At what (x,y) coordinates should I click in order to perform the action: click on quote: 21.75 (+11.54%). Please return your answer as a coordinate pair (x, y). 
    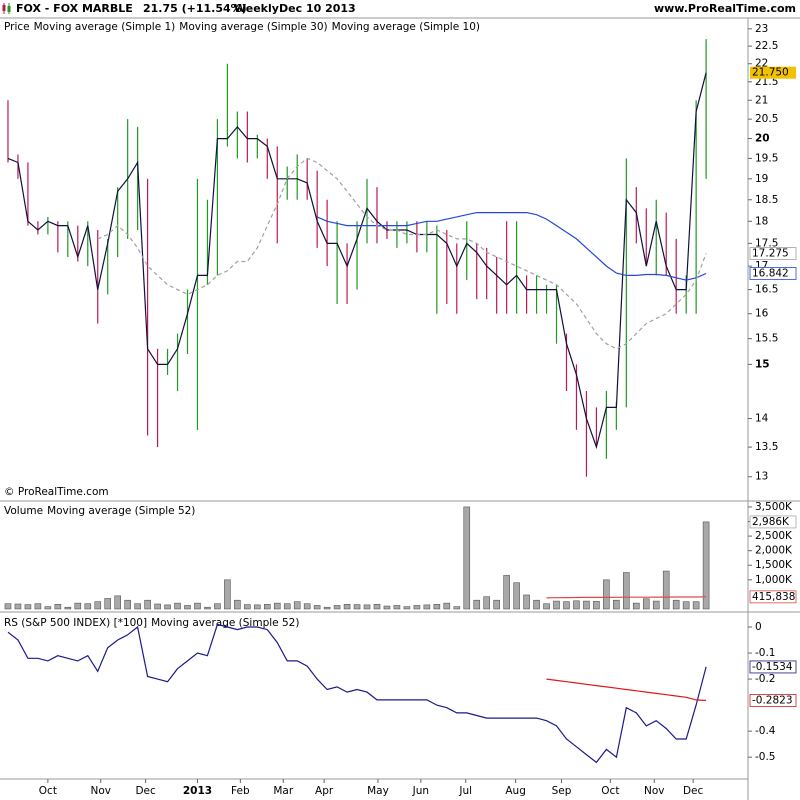
    Looking at the image, I should click on (195, 8).